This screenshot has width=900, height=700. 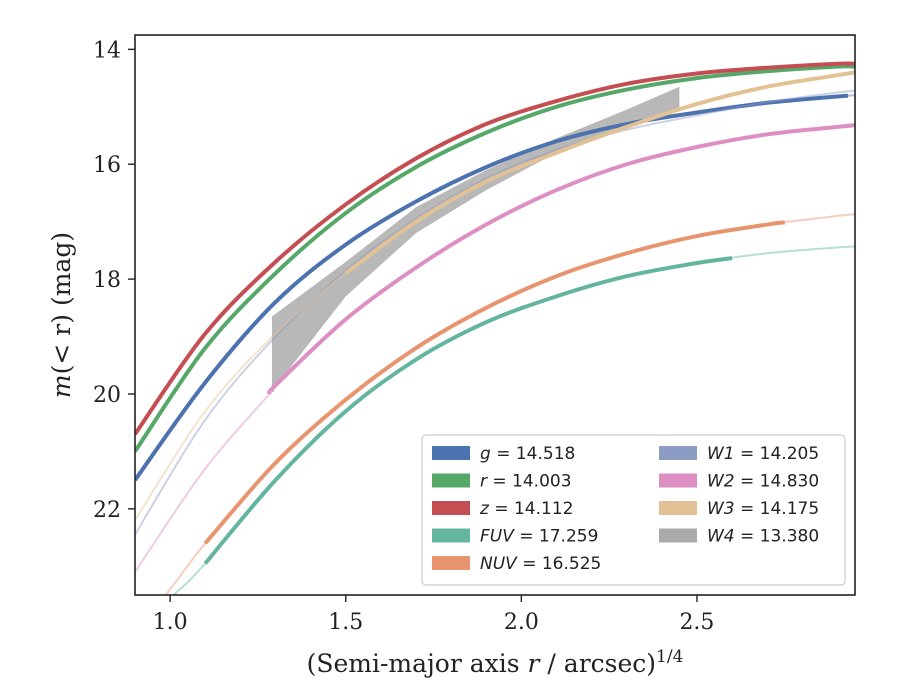 I want to click on legend-label-r: r = 14.003, so click(x=526, y=482).